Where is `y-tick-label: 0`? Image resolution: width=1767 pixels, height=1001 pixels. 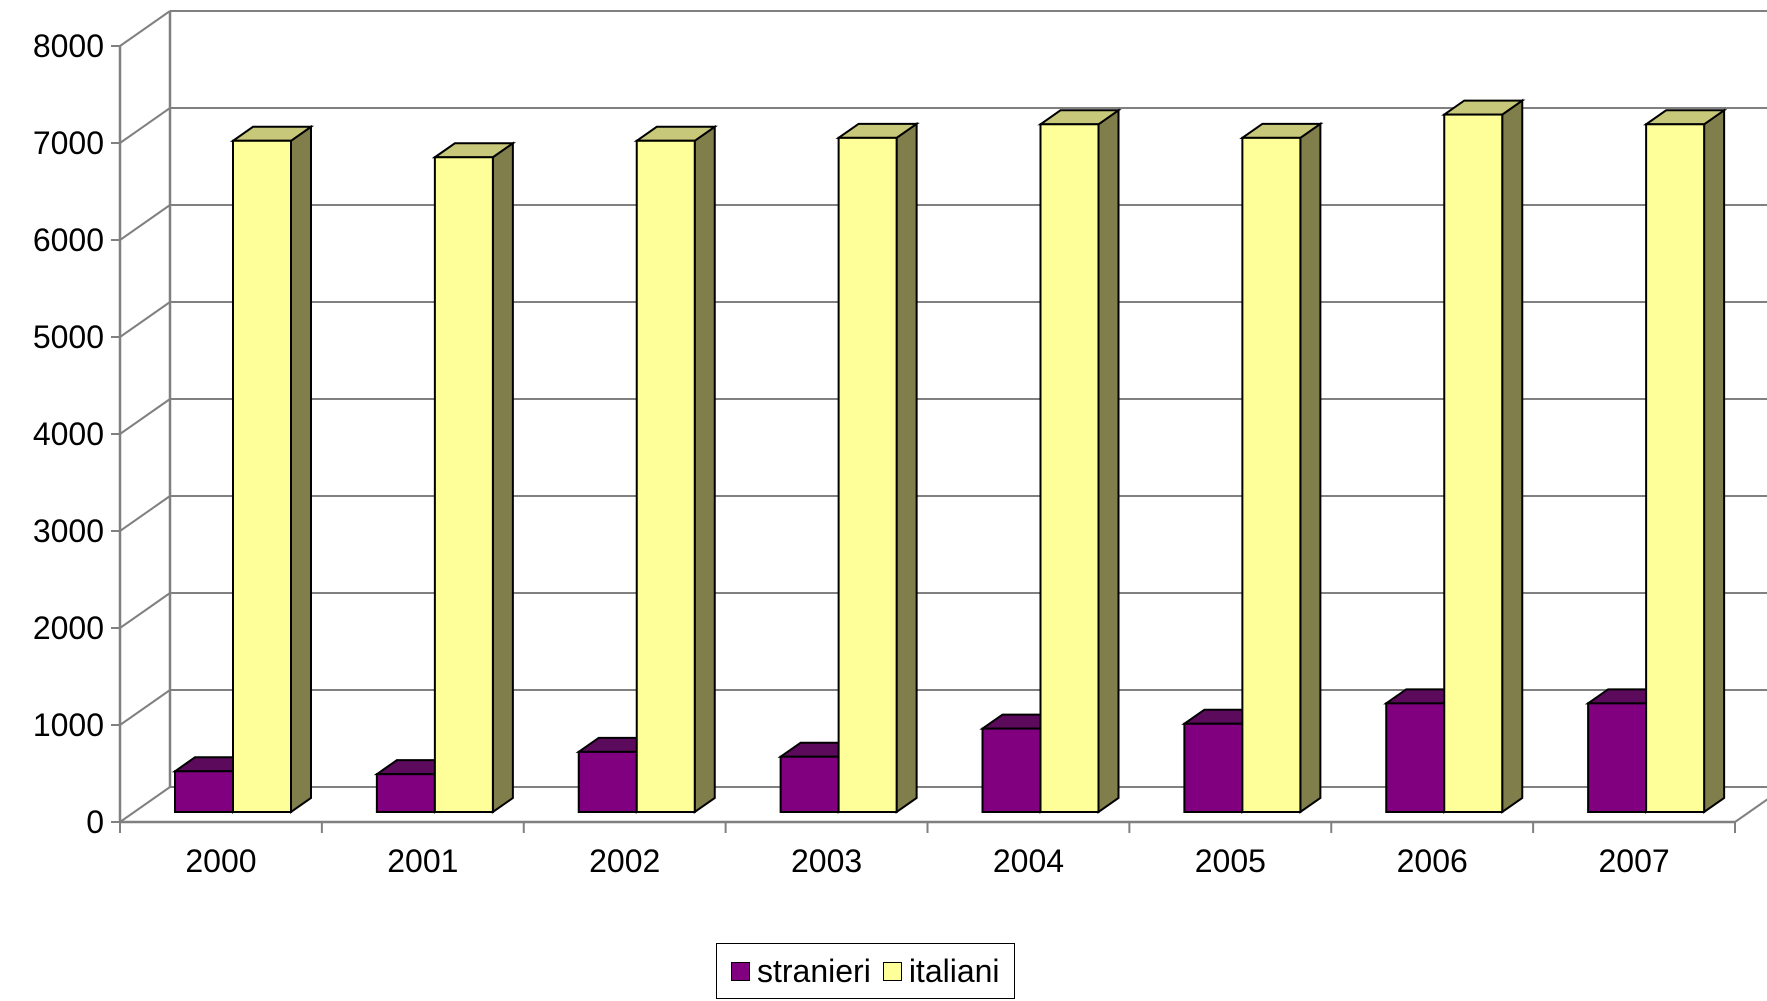
y-tick-label: 0 is located at coordinates (95, 822).